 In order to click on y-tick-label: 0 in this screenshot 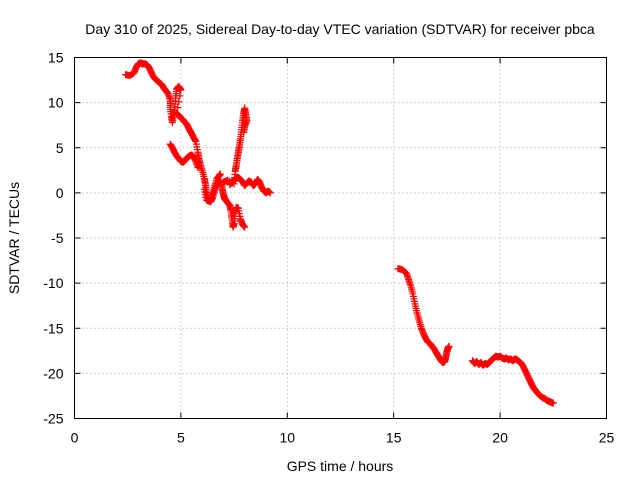, I will do `click(60, 193)`.